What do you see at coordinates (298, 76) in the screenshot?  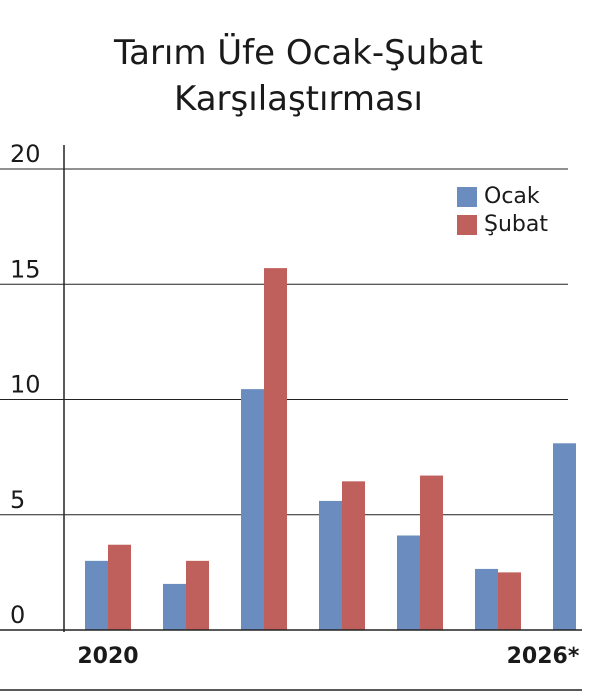 I see `chart-title: Tarım Üfe Ocak-Şubat Karşılaştırması` at bounding box center [298, 76].